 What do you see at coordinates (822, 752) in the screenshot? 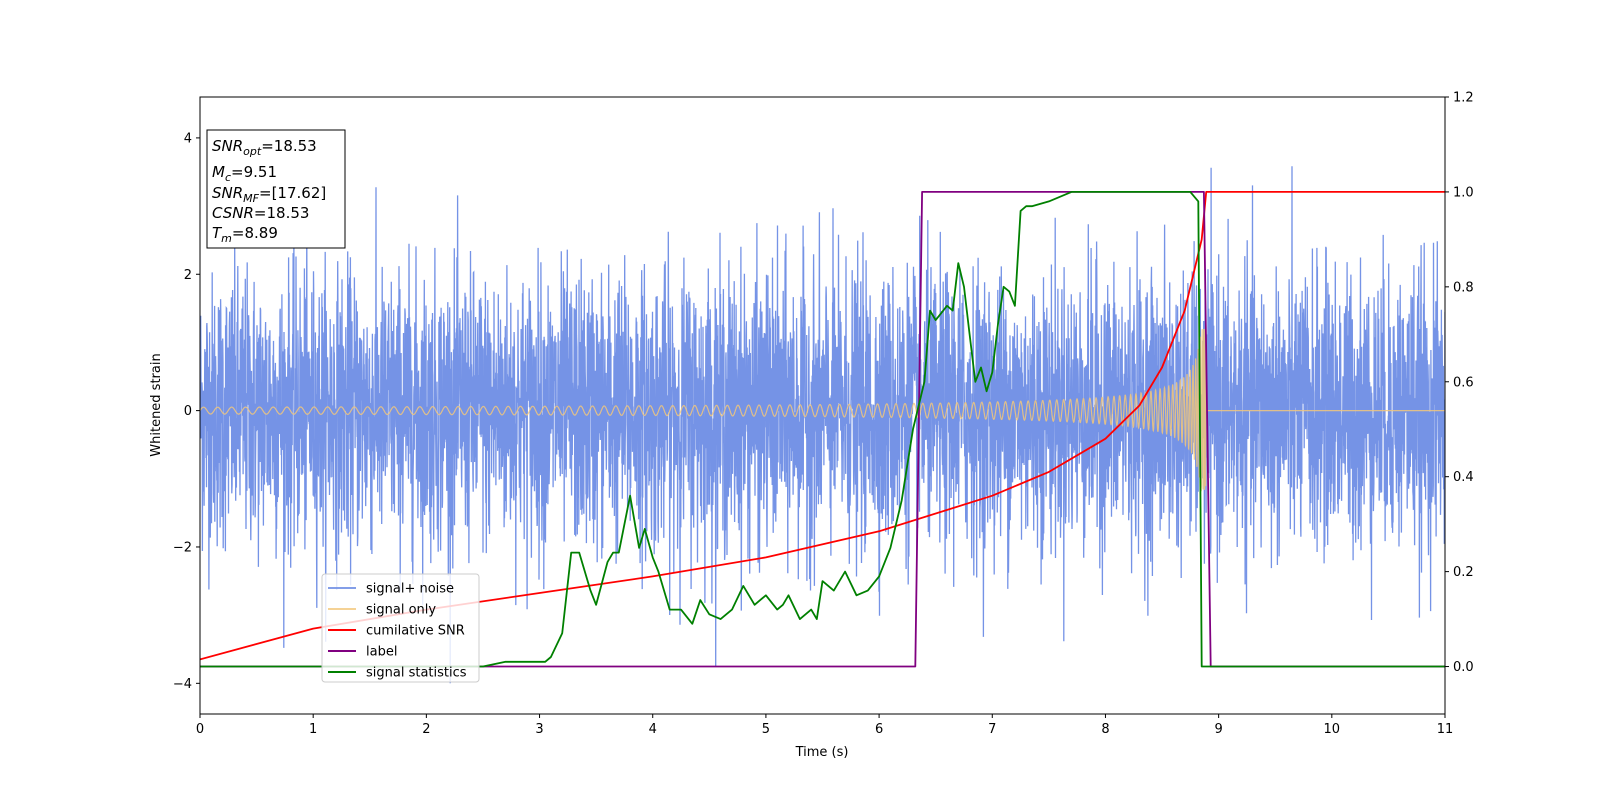
I see `x-axis-label: Time (s)` at bounding box center [822, 752].